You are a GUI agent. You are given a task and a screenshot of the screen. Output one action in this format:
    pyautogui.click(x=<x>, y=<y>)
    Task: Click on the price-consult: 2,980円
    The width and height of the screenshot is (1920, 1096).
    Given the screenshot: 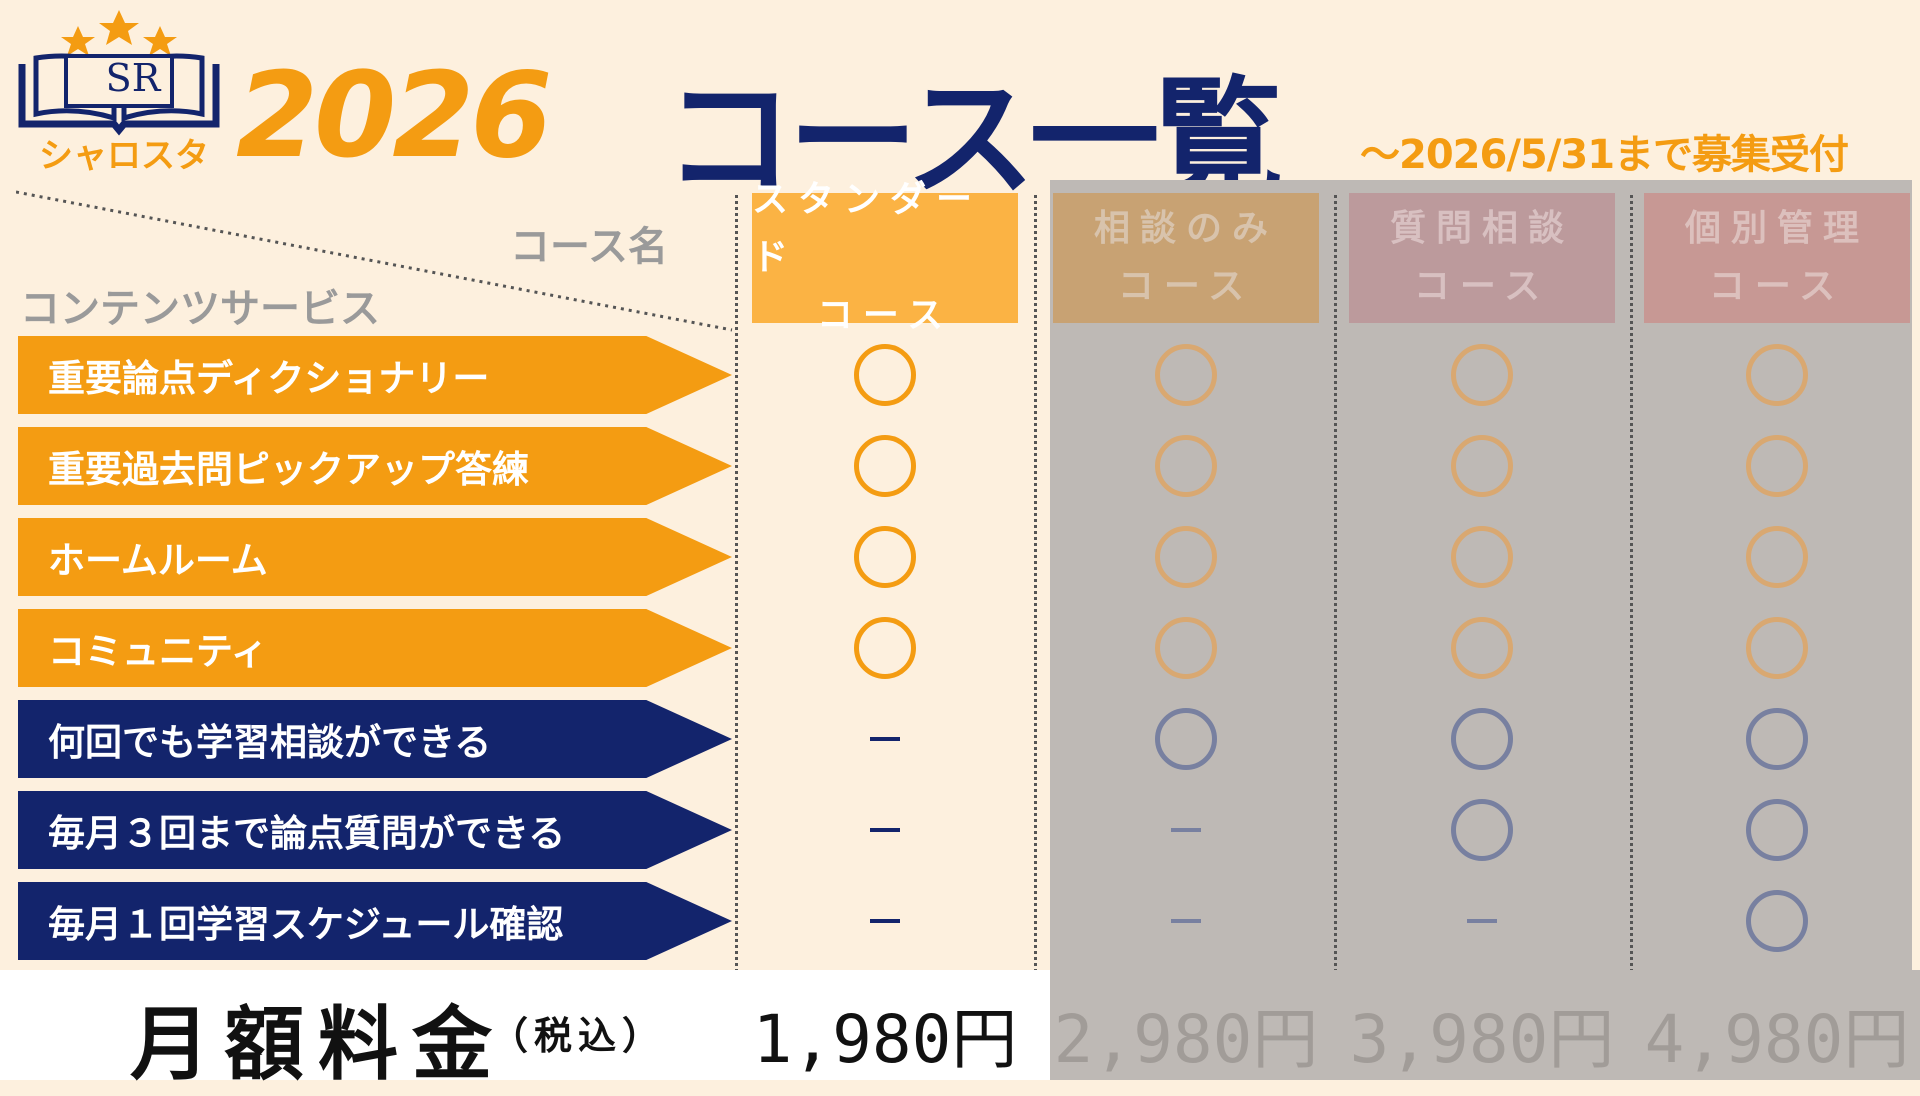 What is the action you would take?
    pyautogui.click(x=1186, y=1039)
    